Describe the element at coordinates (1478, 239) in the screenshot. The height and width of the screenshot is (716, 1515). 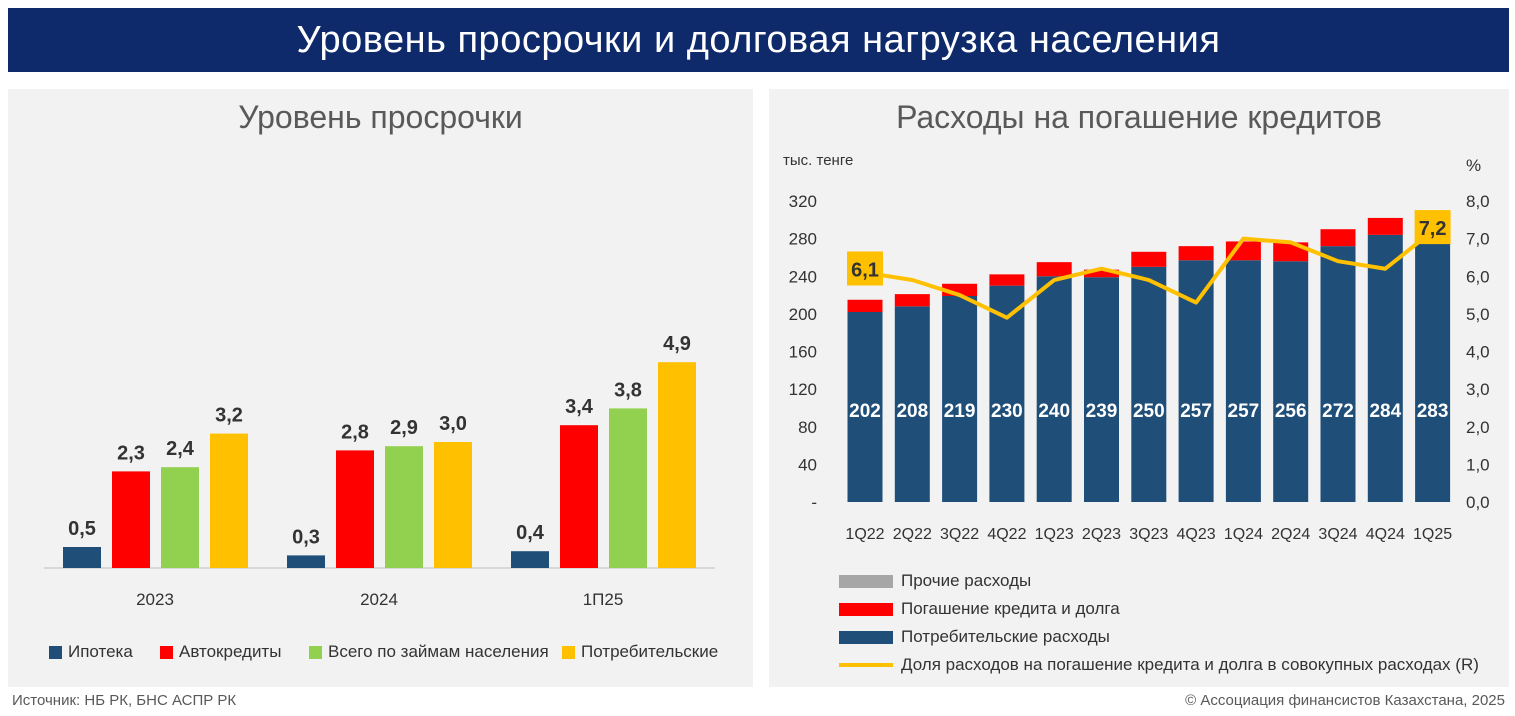
I see `y-right-tick-label: 7,0` at that location.